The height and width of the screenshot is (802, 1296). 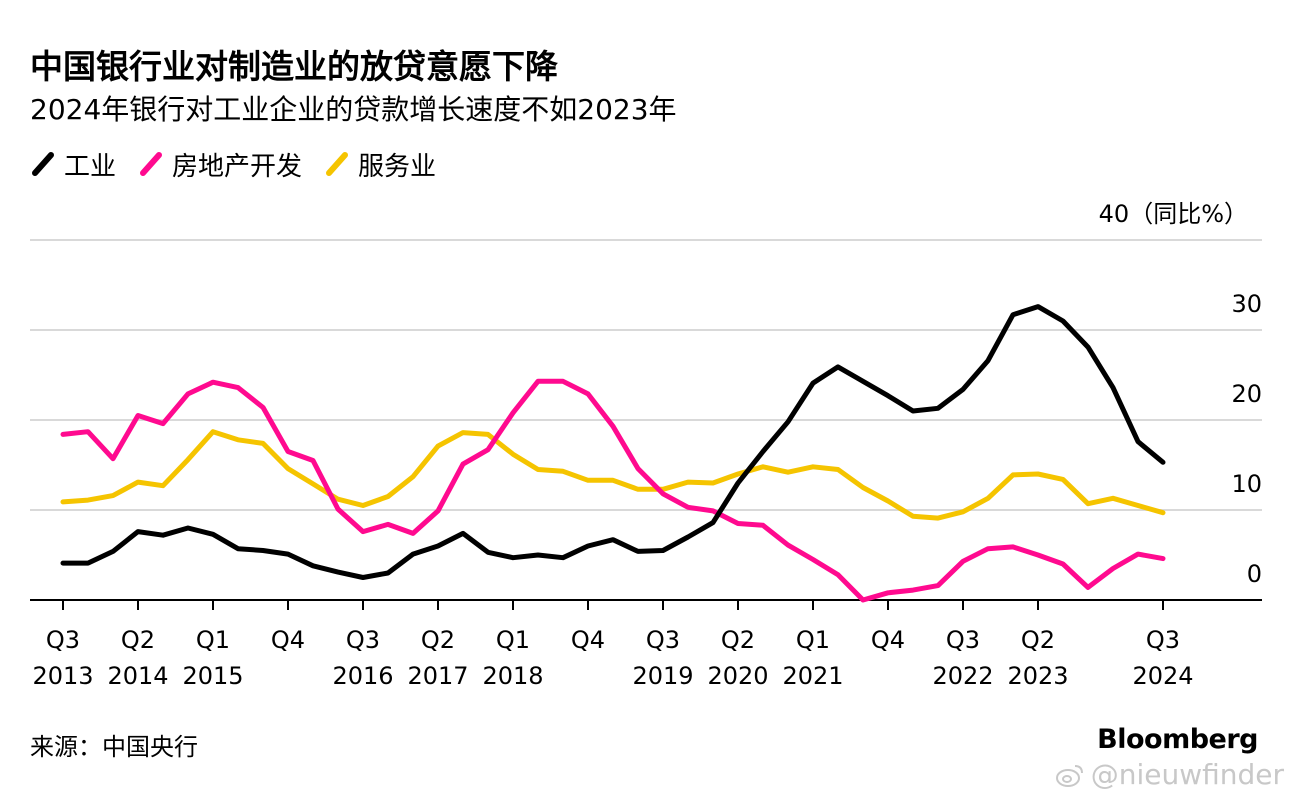 I want to click on y-tick-label: 20, so click(x=1246, y=394).